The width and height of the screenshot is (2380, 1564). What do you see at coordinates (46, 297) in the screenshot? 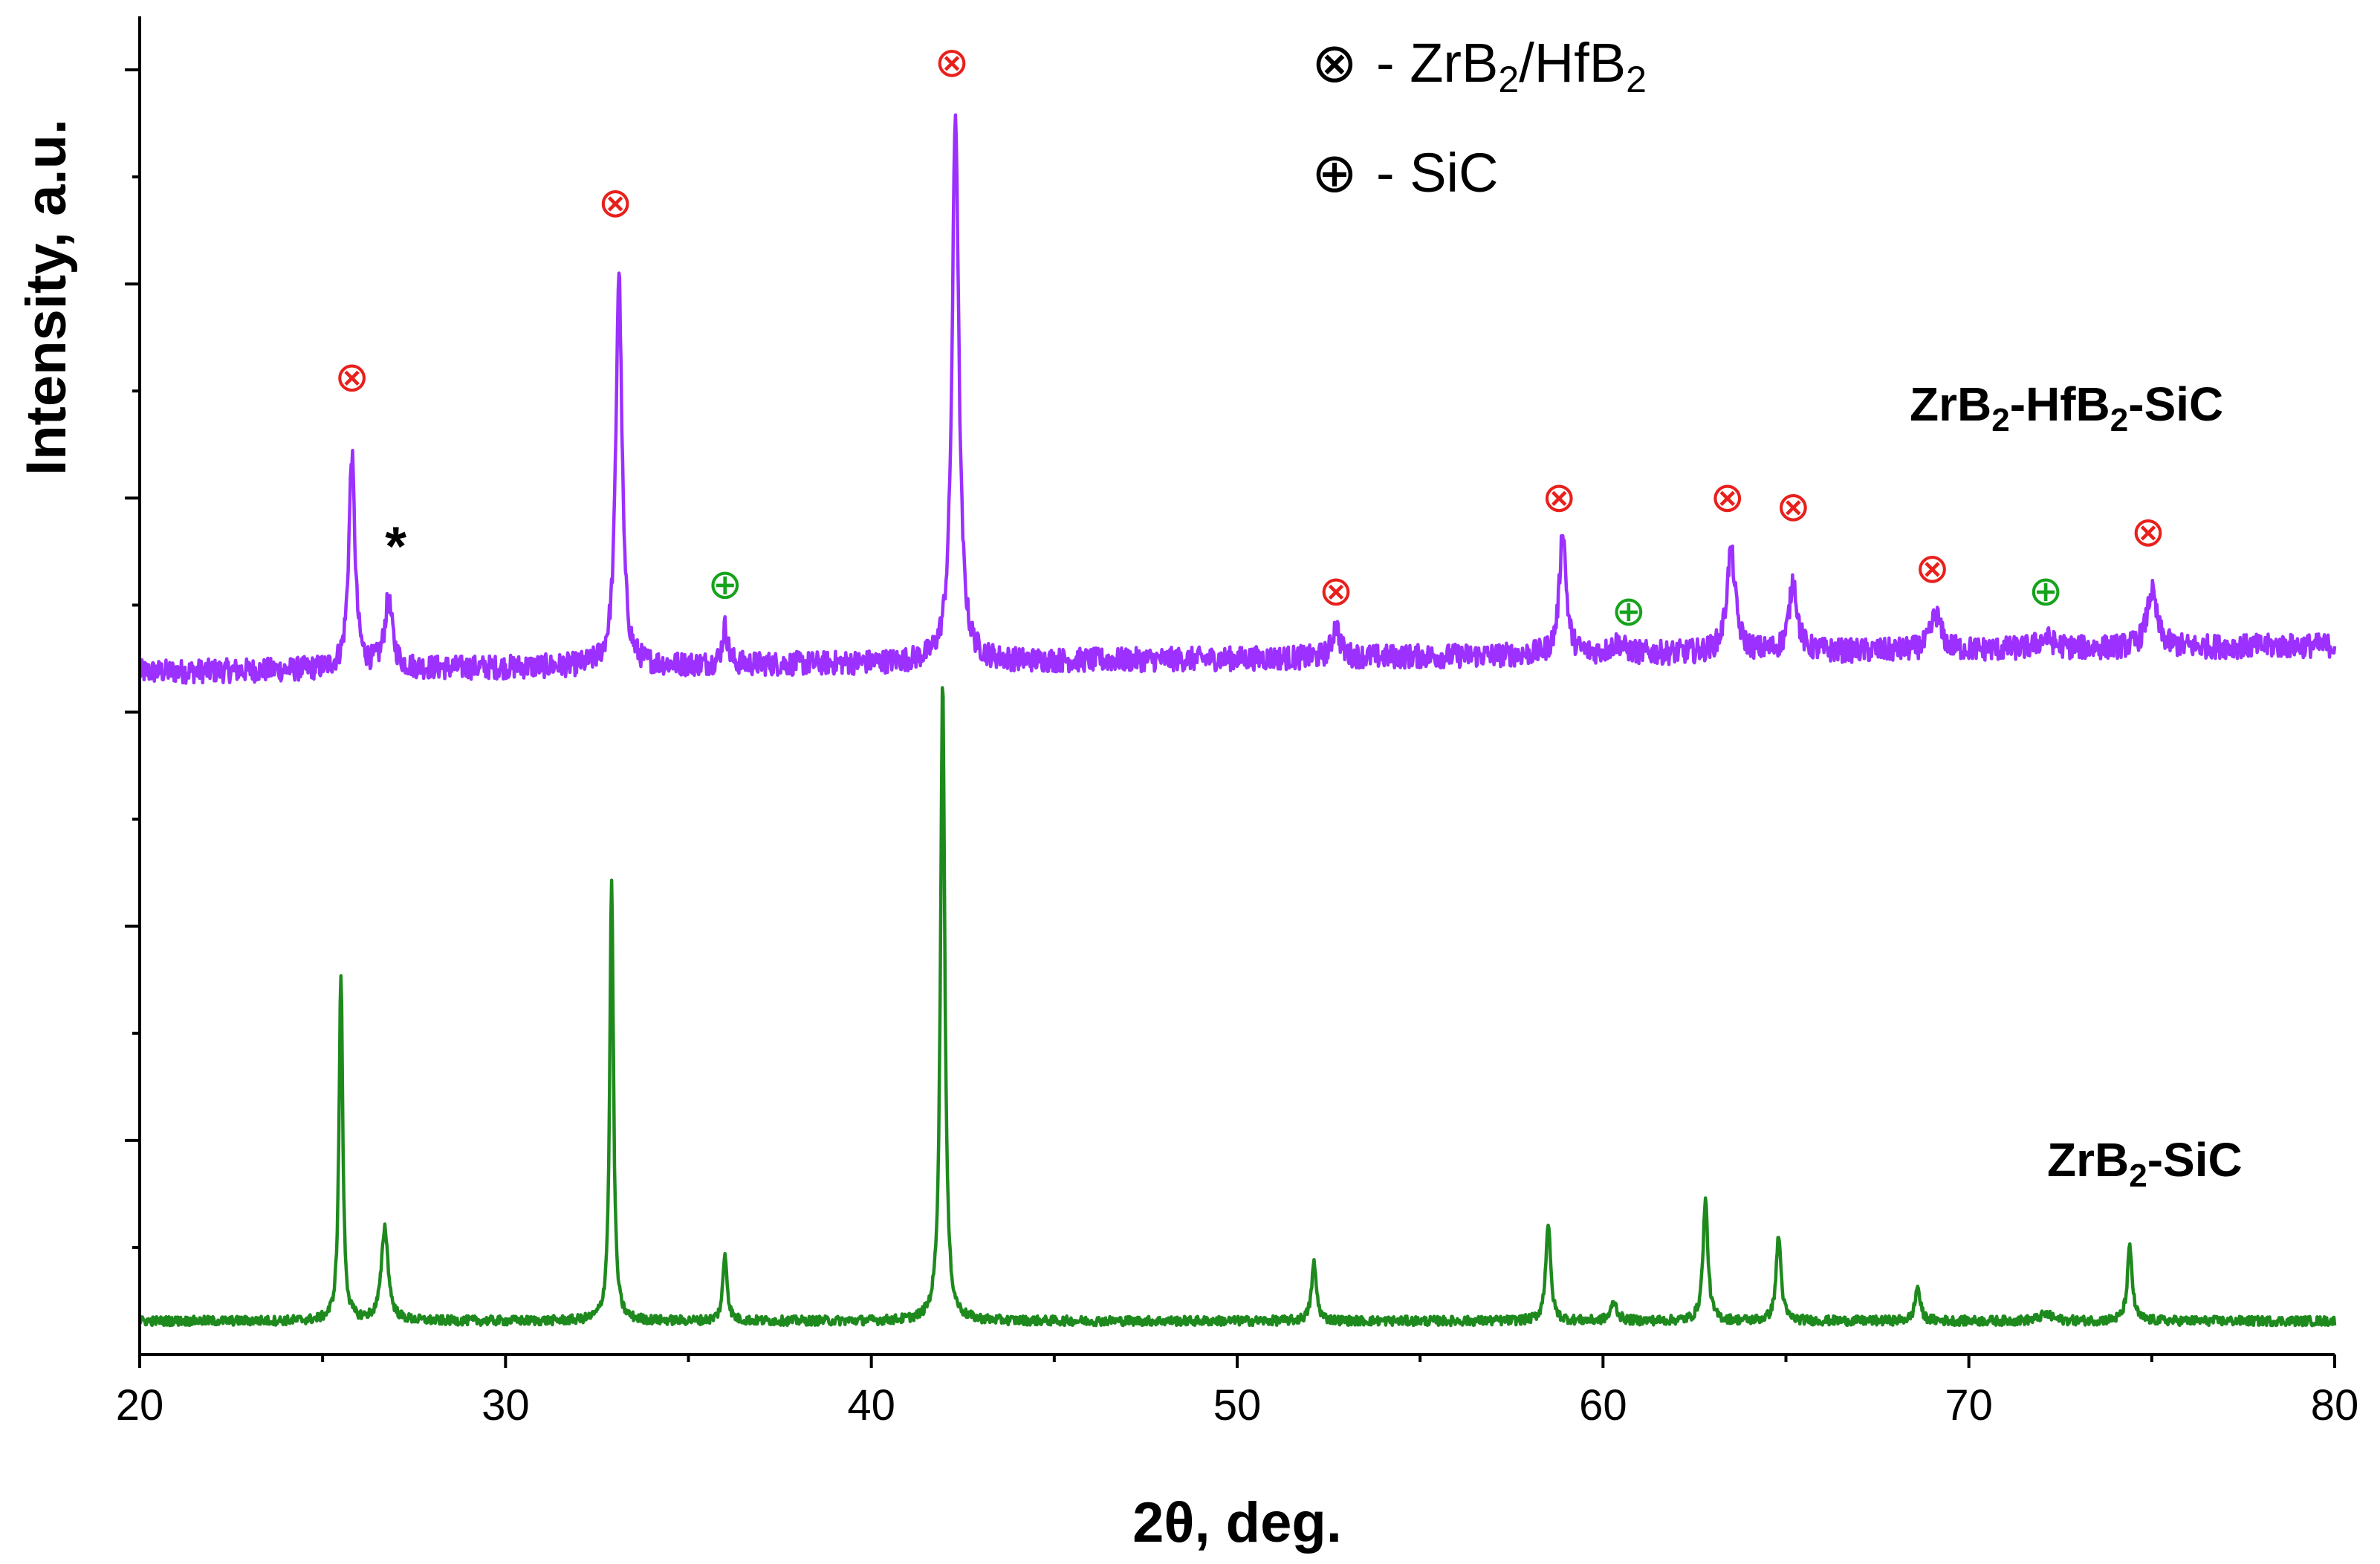
I see `y-axis-title: Intensity, a.u.` at bounding box center [46, 297].